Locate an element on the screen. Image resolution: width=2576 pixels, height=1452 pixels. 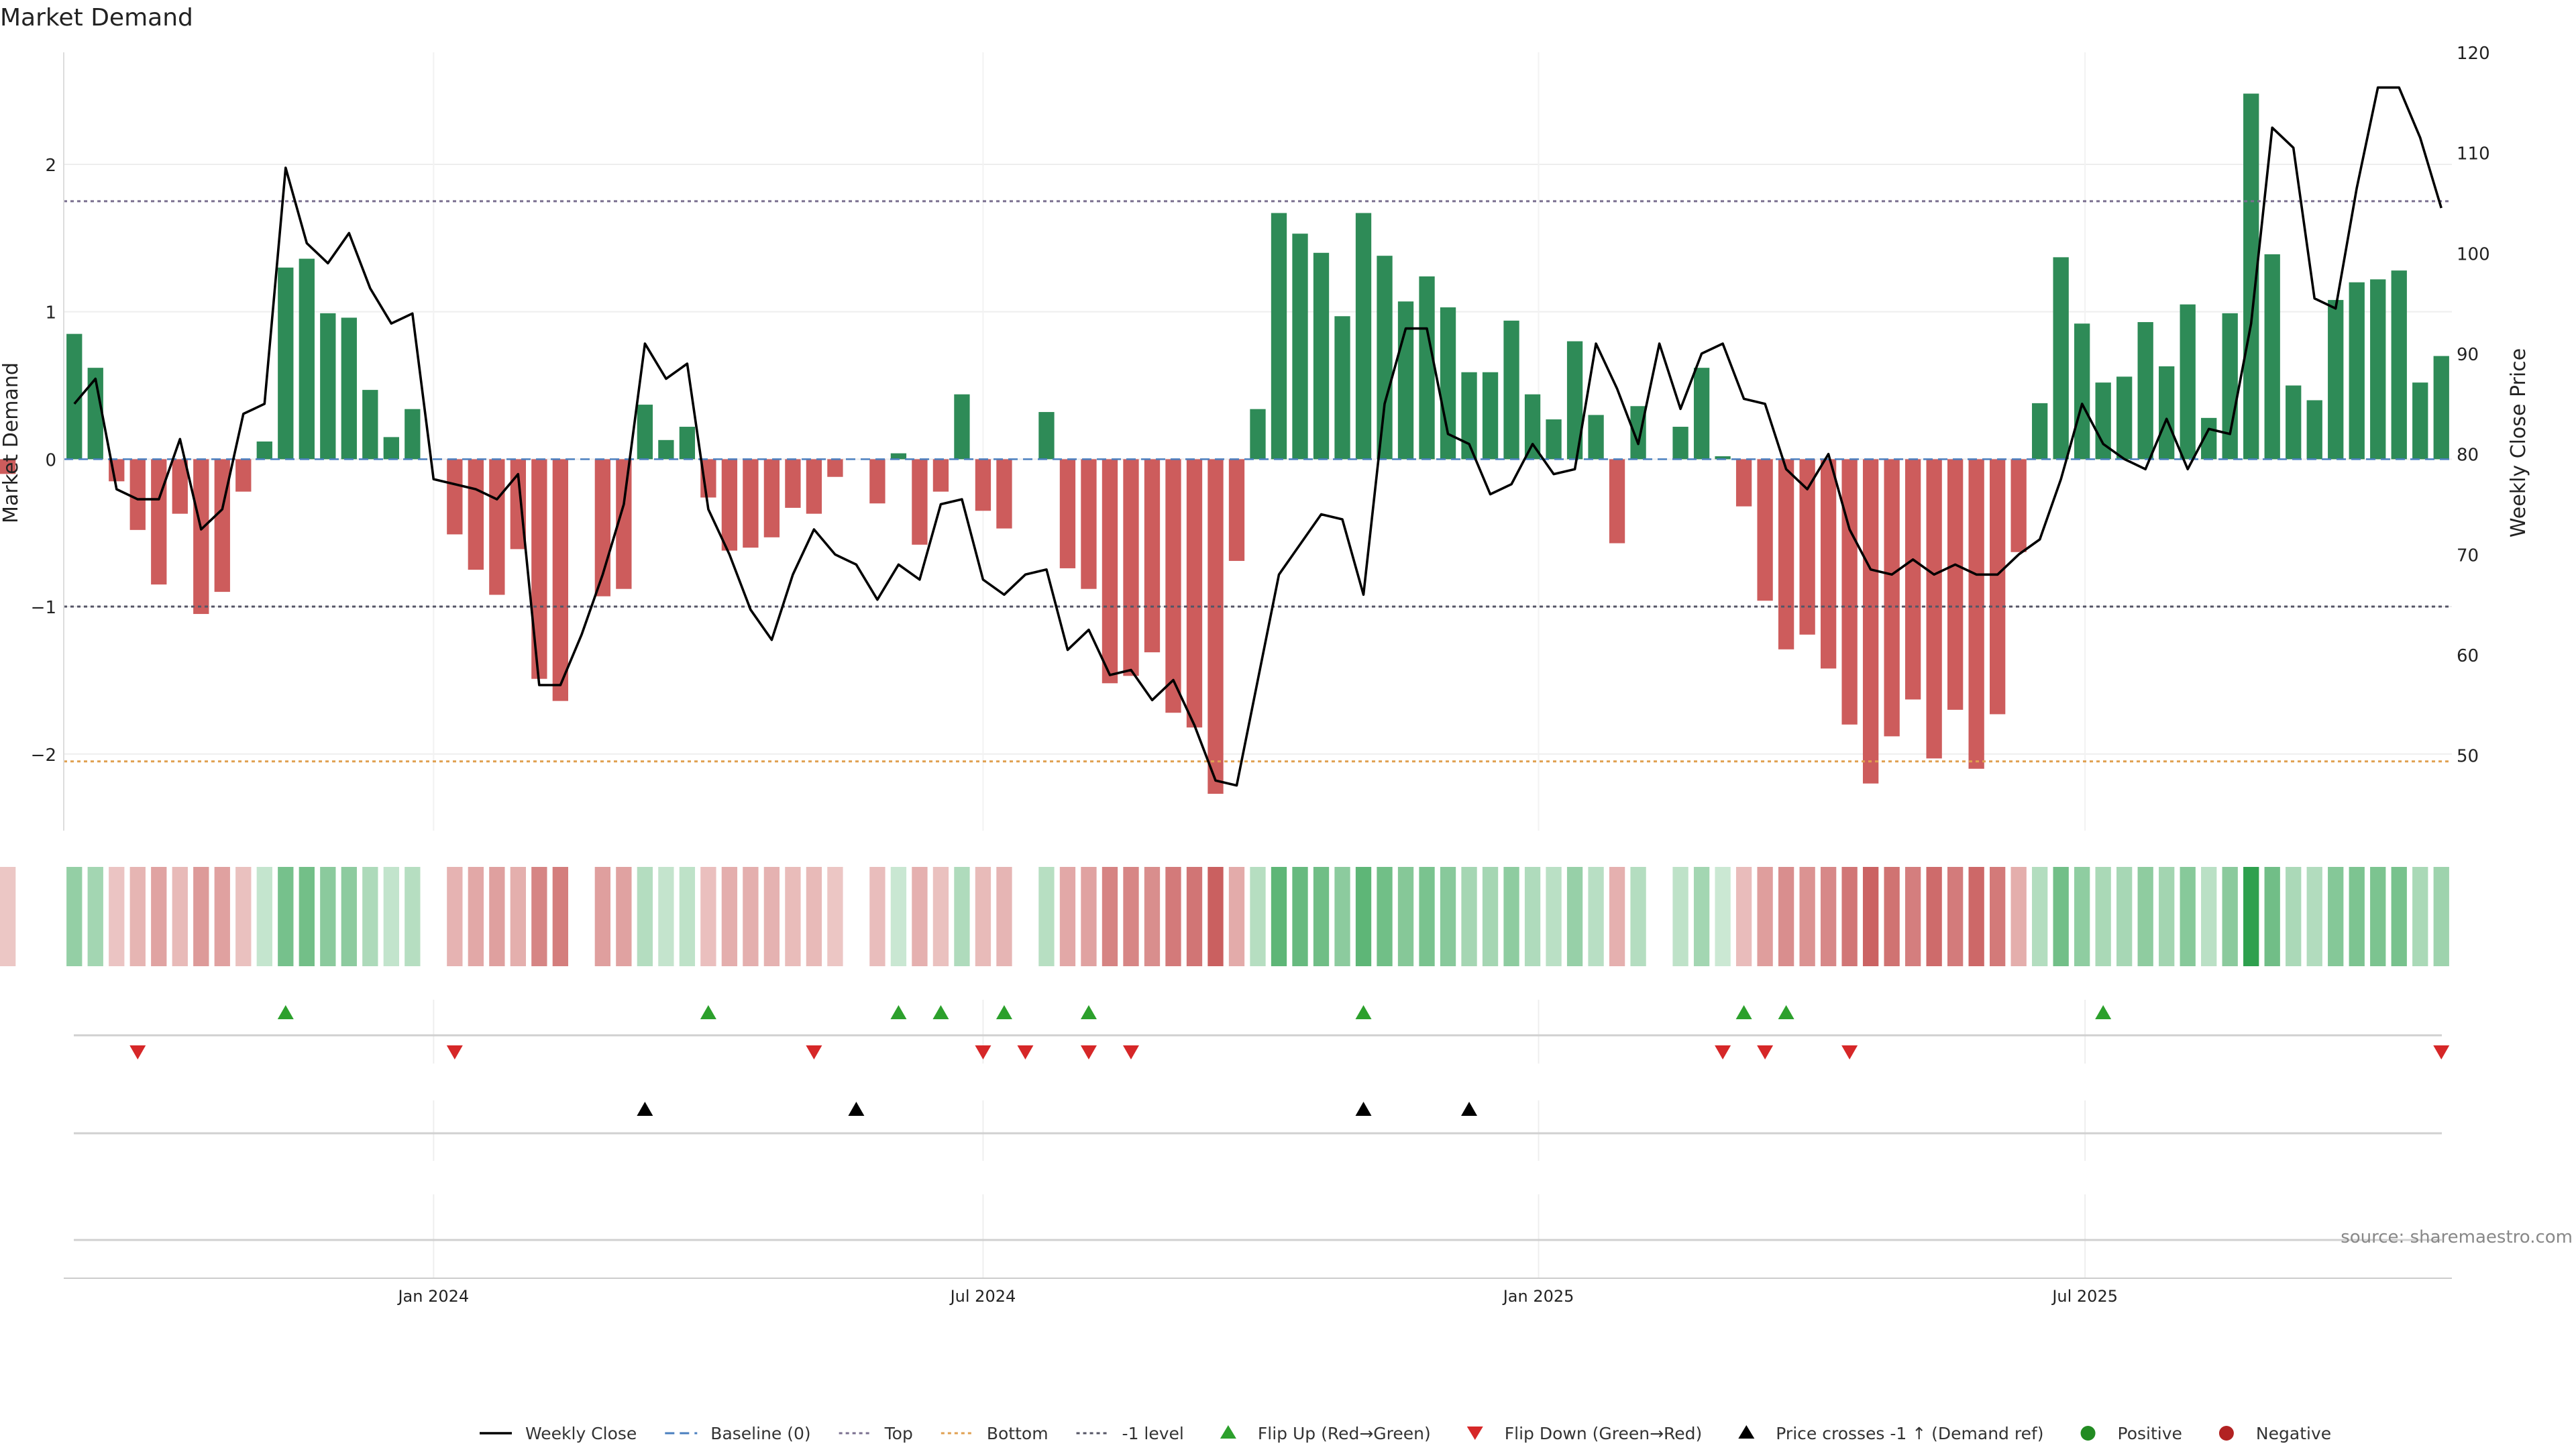
legend-item: Baseline (0) is located at coordinates (738, 1434).